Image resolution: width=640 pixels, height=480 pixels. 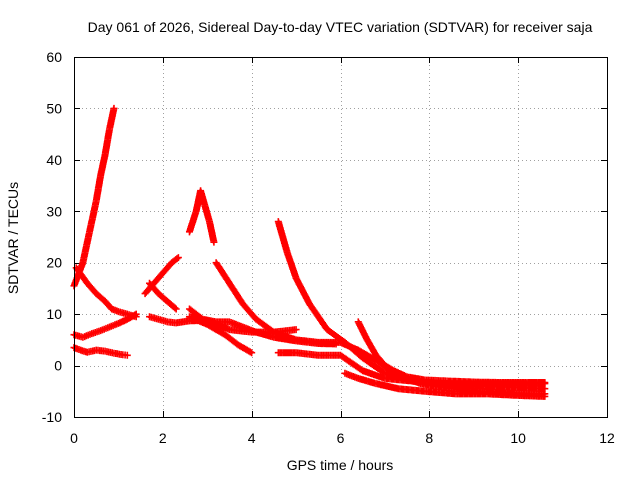 I want to click on x-tick-label: 2, so click(x=163, y=438).